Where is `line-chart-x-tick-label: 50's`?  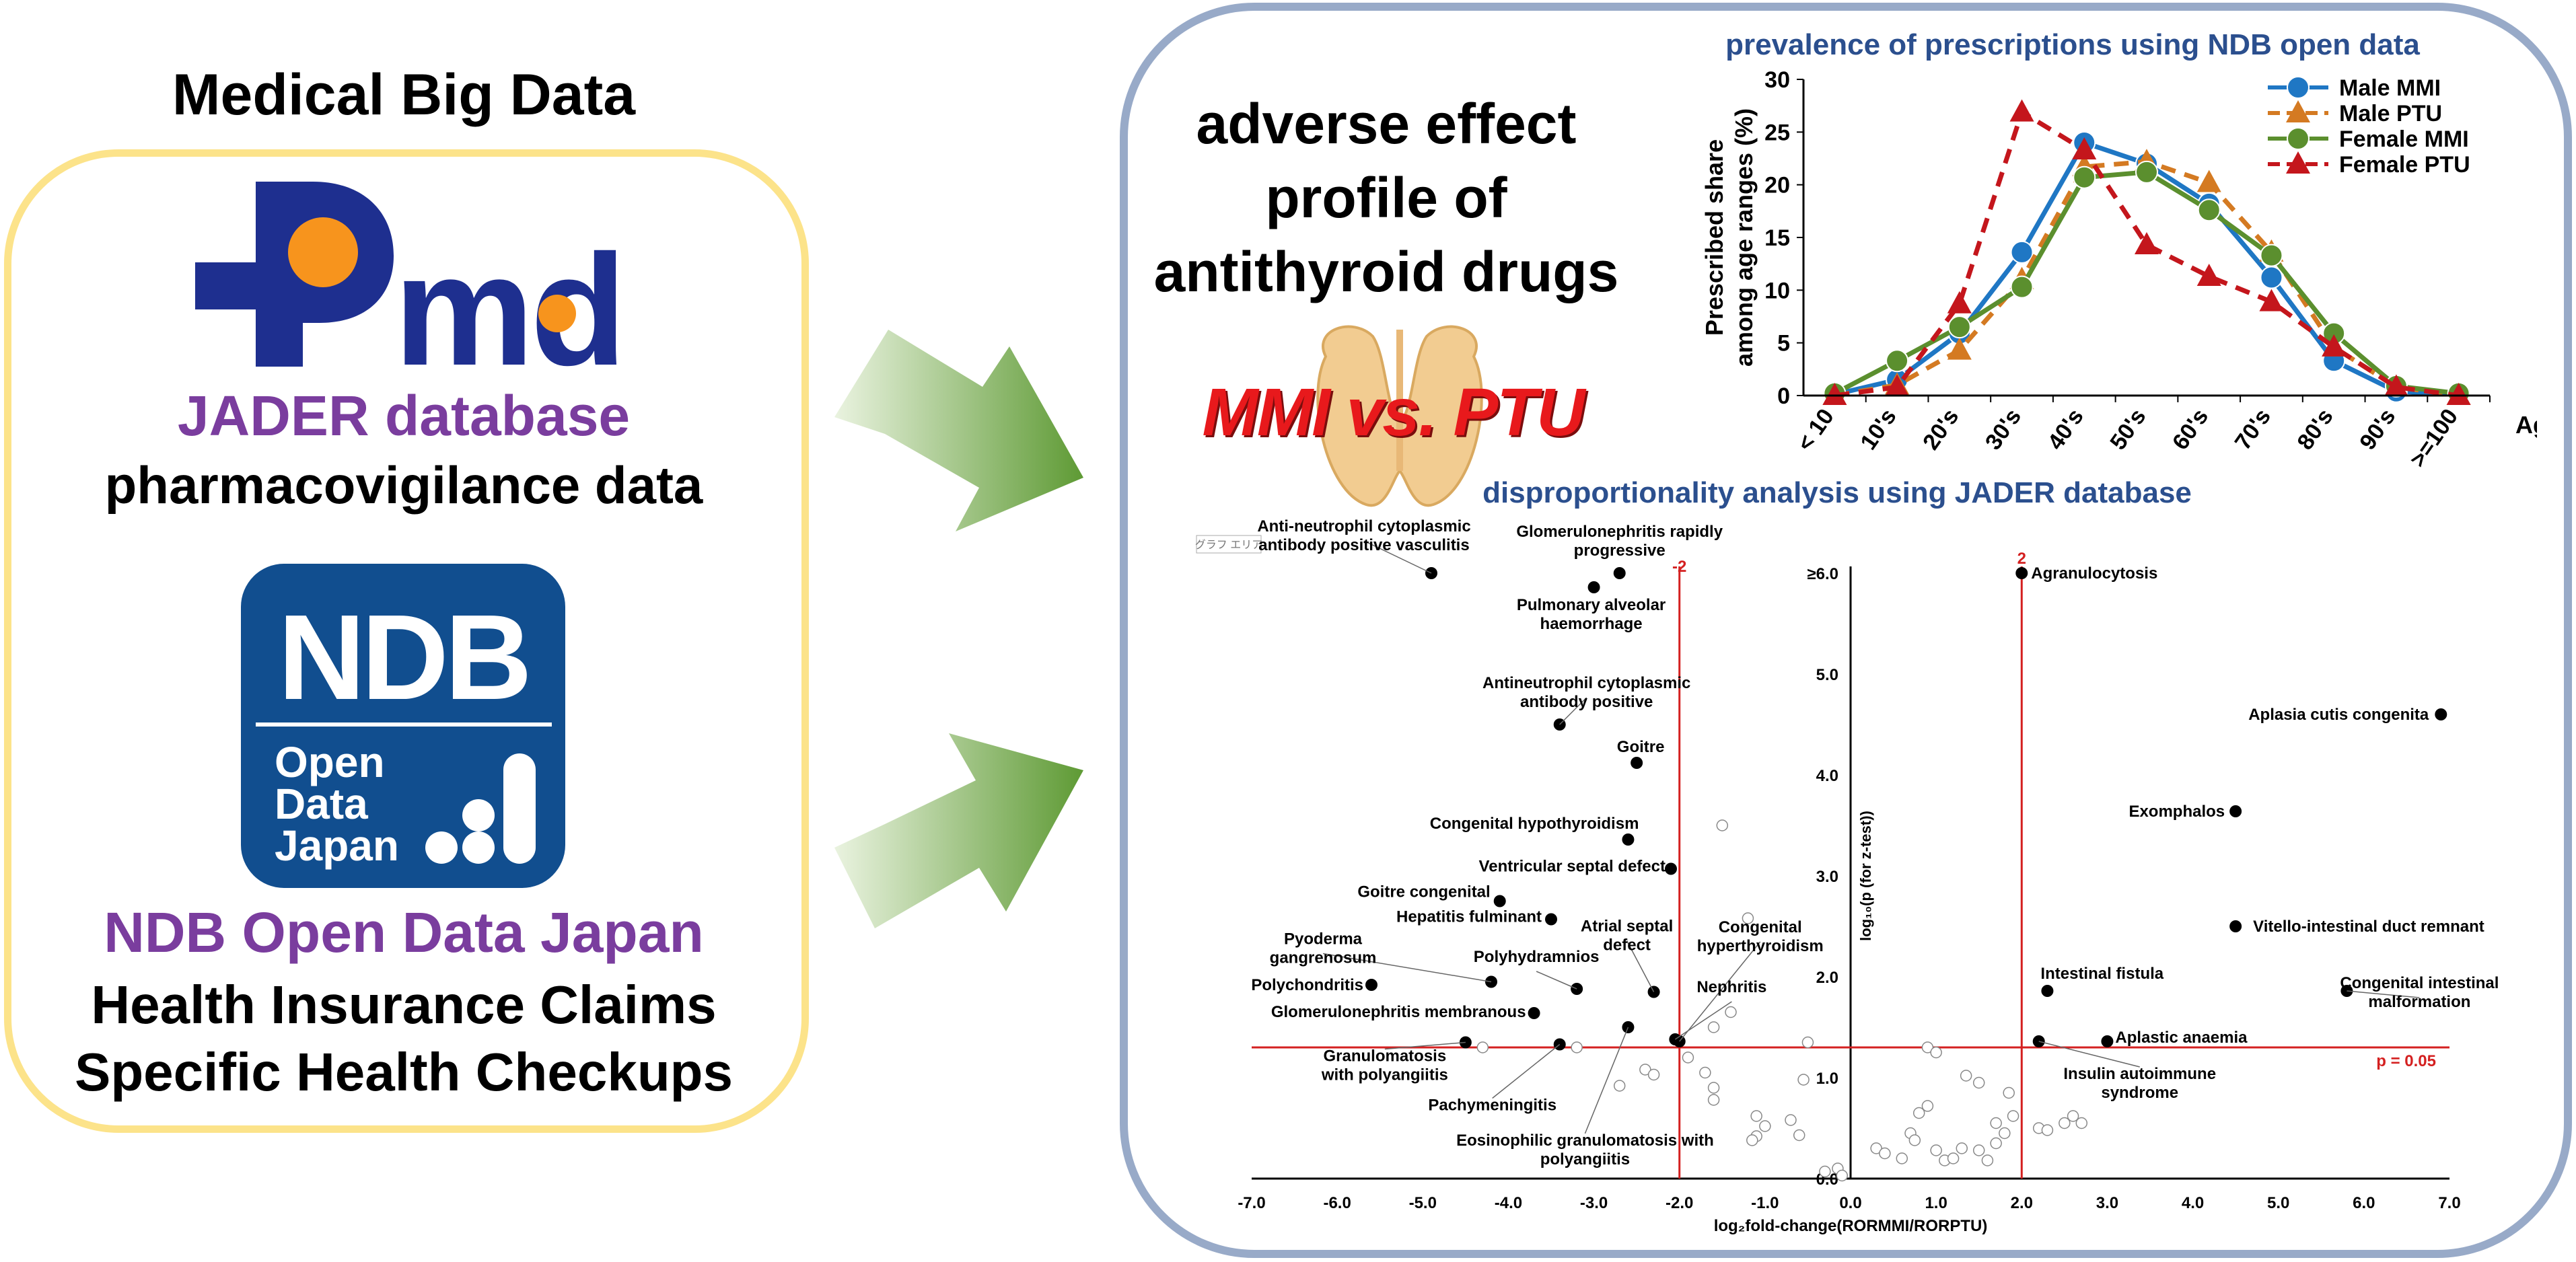
line-chart-x-tick-label: 50's is located at coordinates (2128, 429).